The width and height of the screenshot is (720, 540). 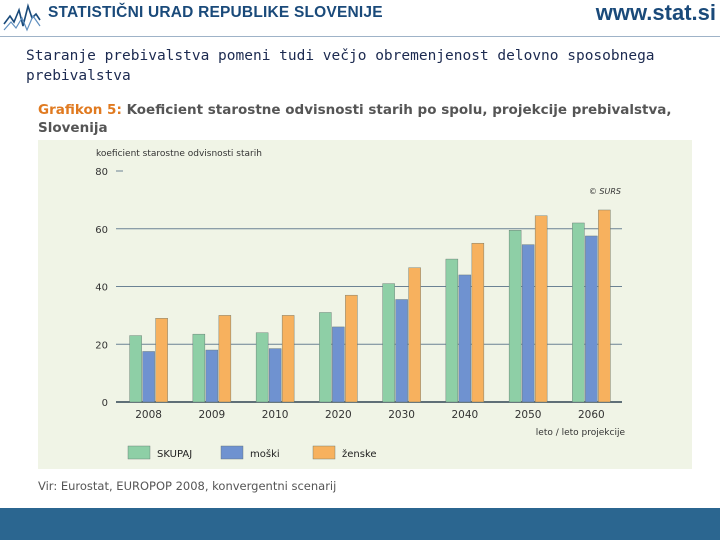 What do you see at coordinates (275, 415) in the screenshot?
I see `x-tick-label: 2010` at bounding box center [275, 415].